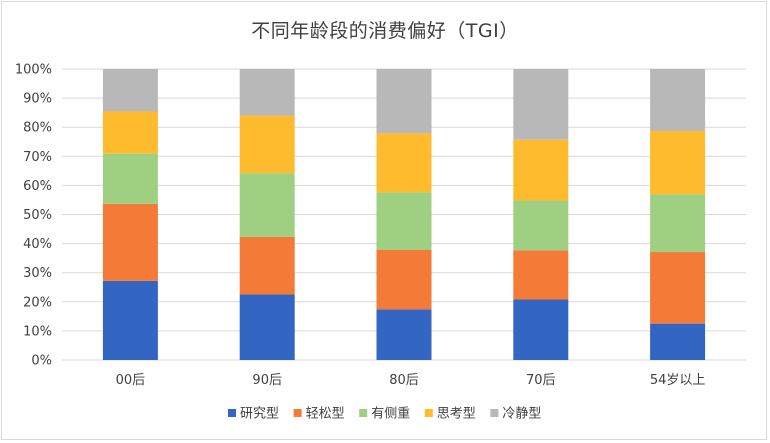 This screenshot has height=443, width=770. Describe the element at coordinates (541, 380) in the screenshot. I see `x-tick-label: 70后` at that location.